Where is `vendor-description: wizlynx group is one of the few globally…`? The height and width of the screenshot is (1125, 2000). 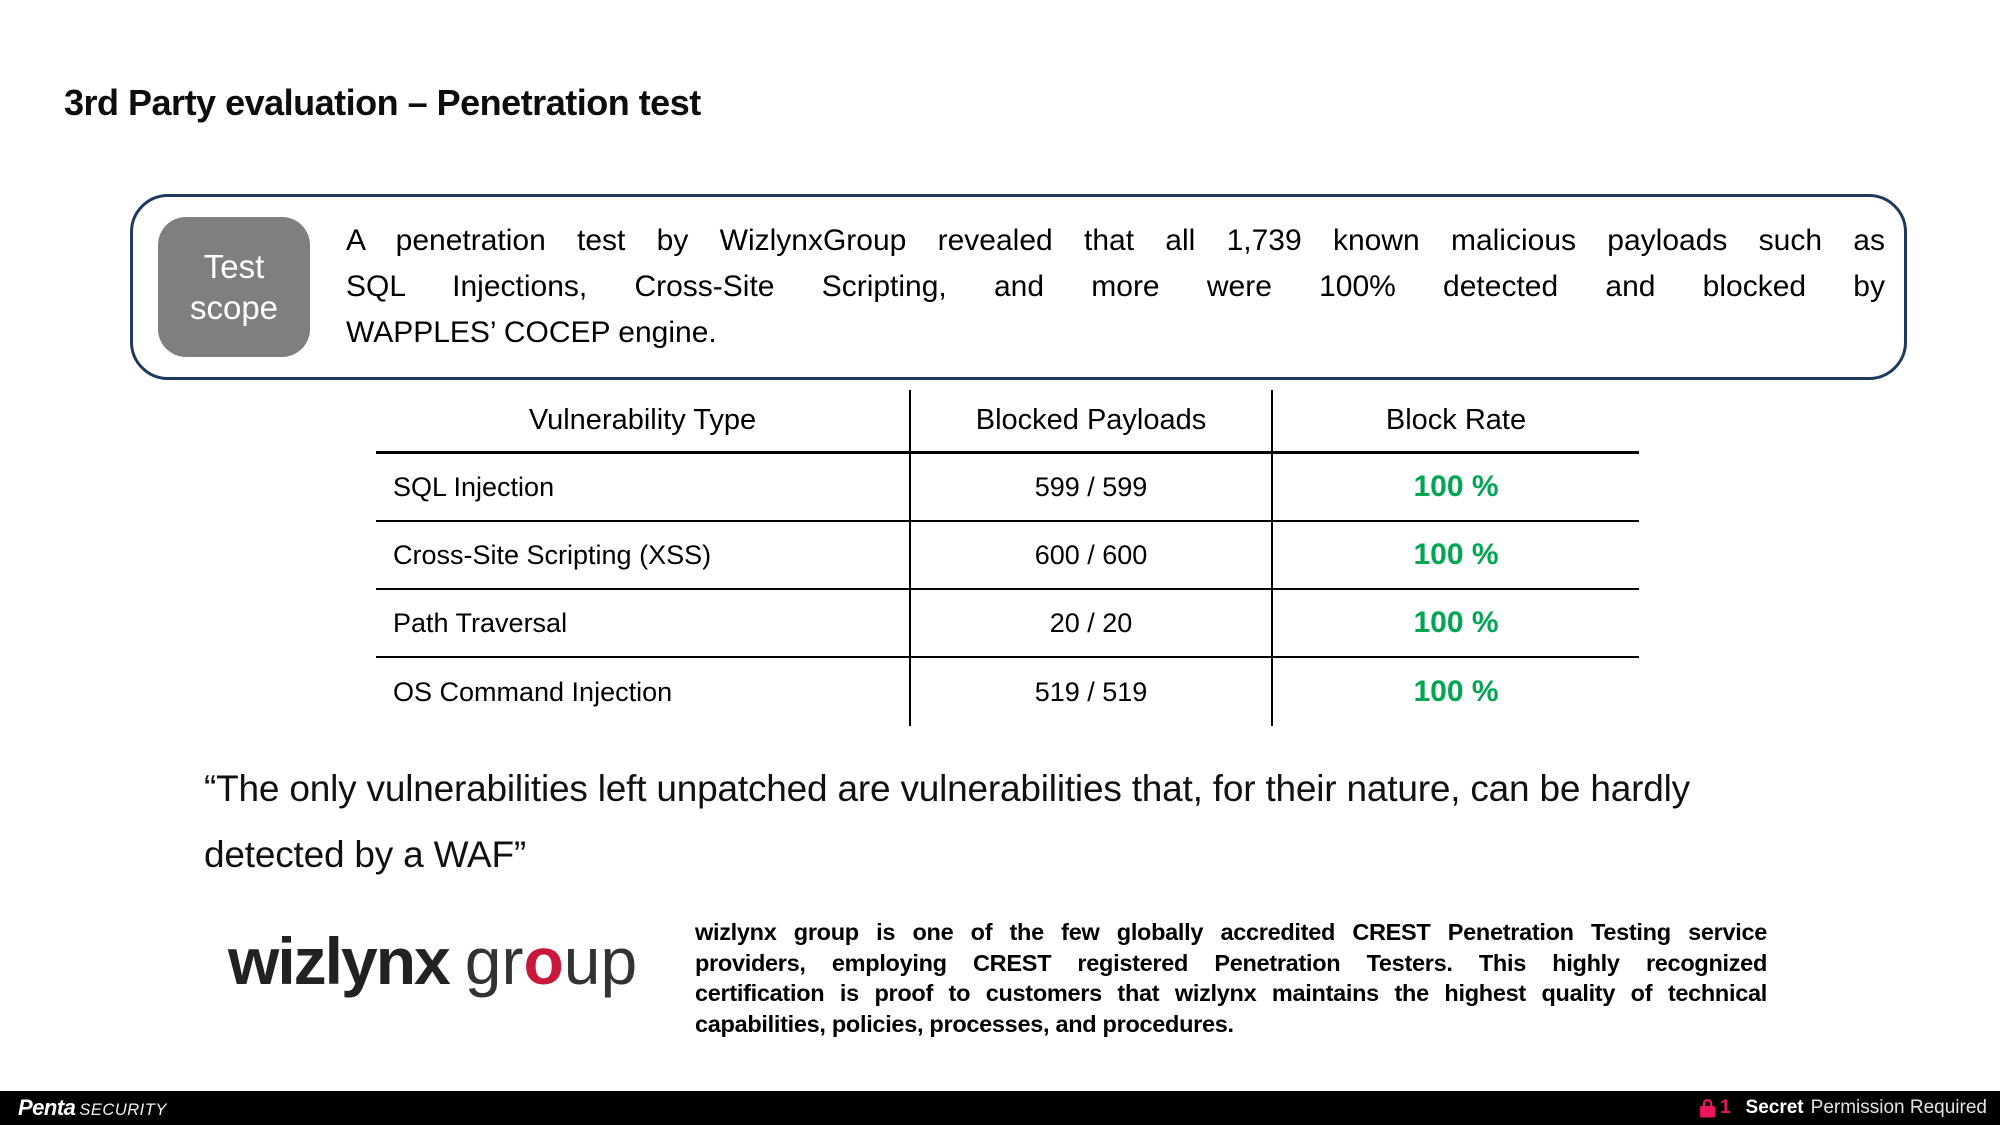 vendor-description: wizlynx group is one of the few globally… is located at coordinates (1231, 978).